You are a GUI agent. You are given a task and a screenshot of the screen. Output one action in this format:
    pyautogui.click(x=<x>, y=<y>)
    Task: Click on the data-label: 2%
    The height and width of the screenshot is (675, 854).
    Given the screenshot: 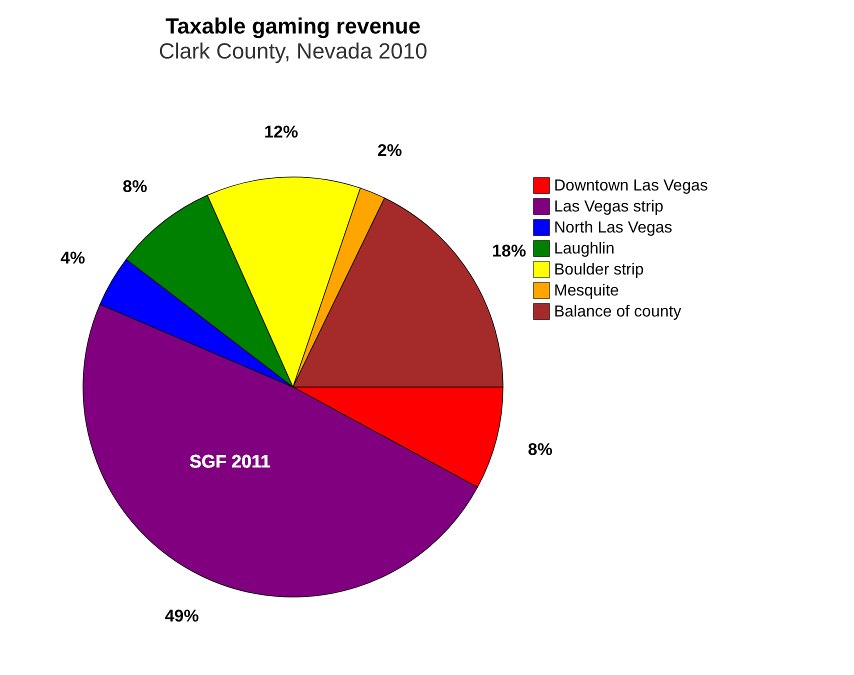 What is the action you would take?
    pyautogui.click(x=389, y=150)
    